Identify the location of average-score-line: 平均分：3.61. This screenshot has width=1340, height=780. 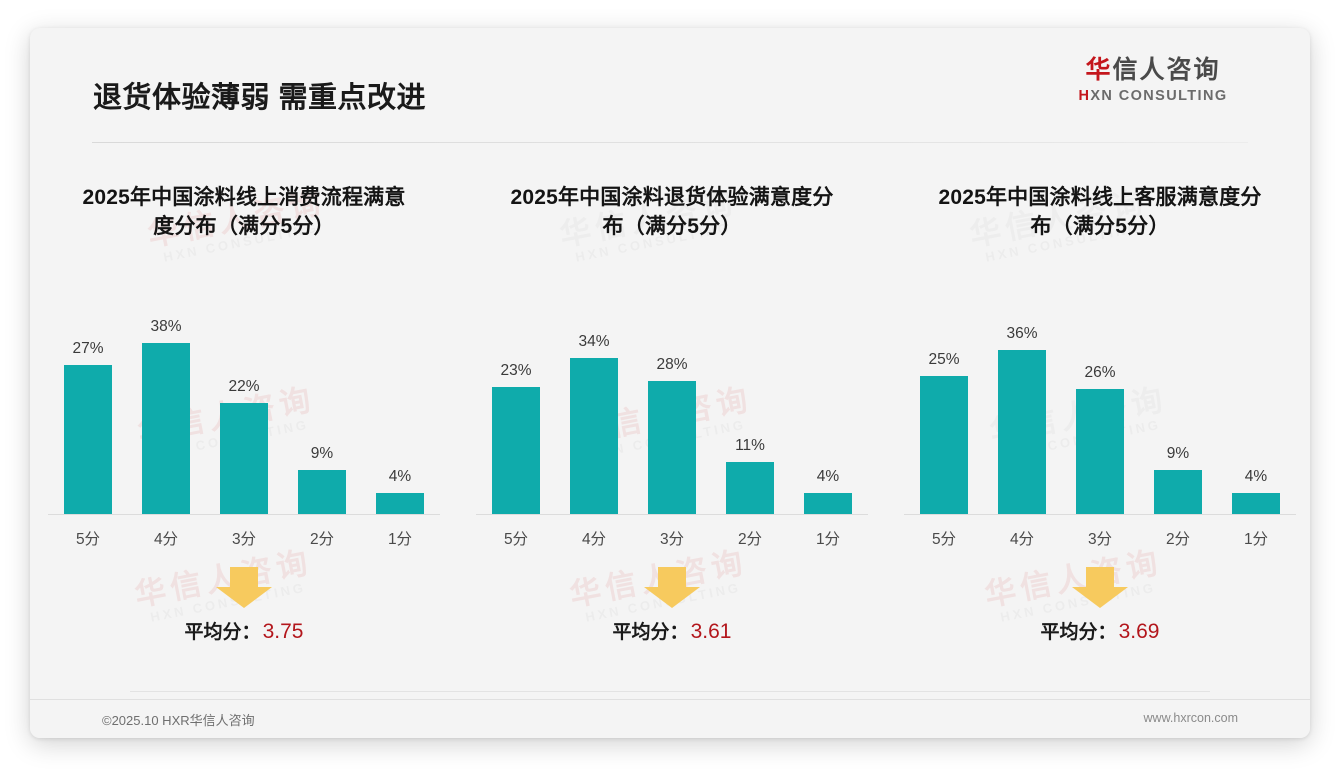
(672, 630).